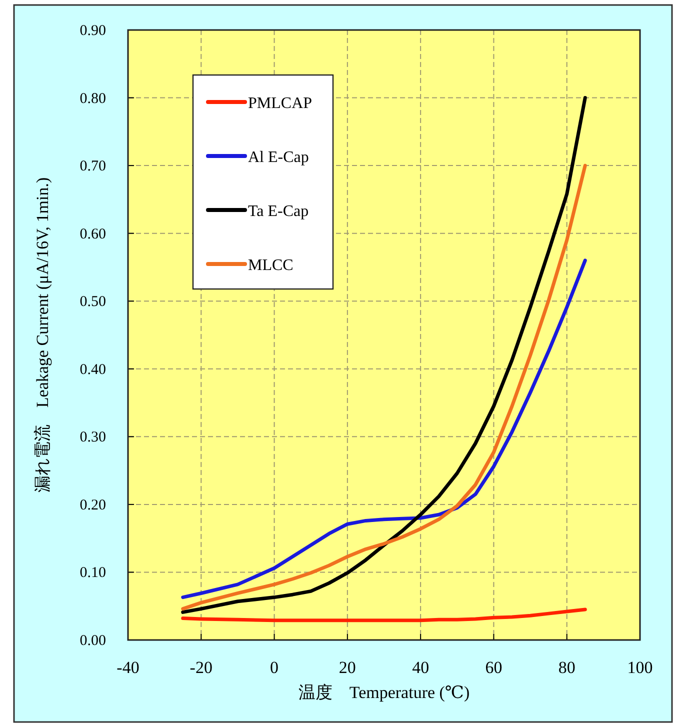 Image resolution: width=674 pixels, height=724 pixels. I want to click on x-tick-label: 80, so click(567, 667).